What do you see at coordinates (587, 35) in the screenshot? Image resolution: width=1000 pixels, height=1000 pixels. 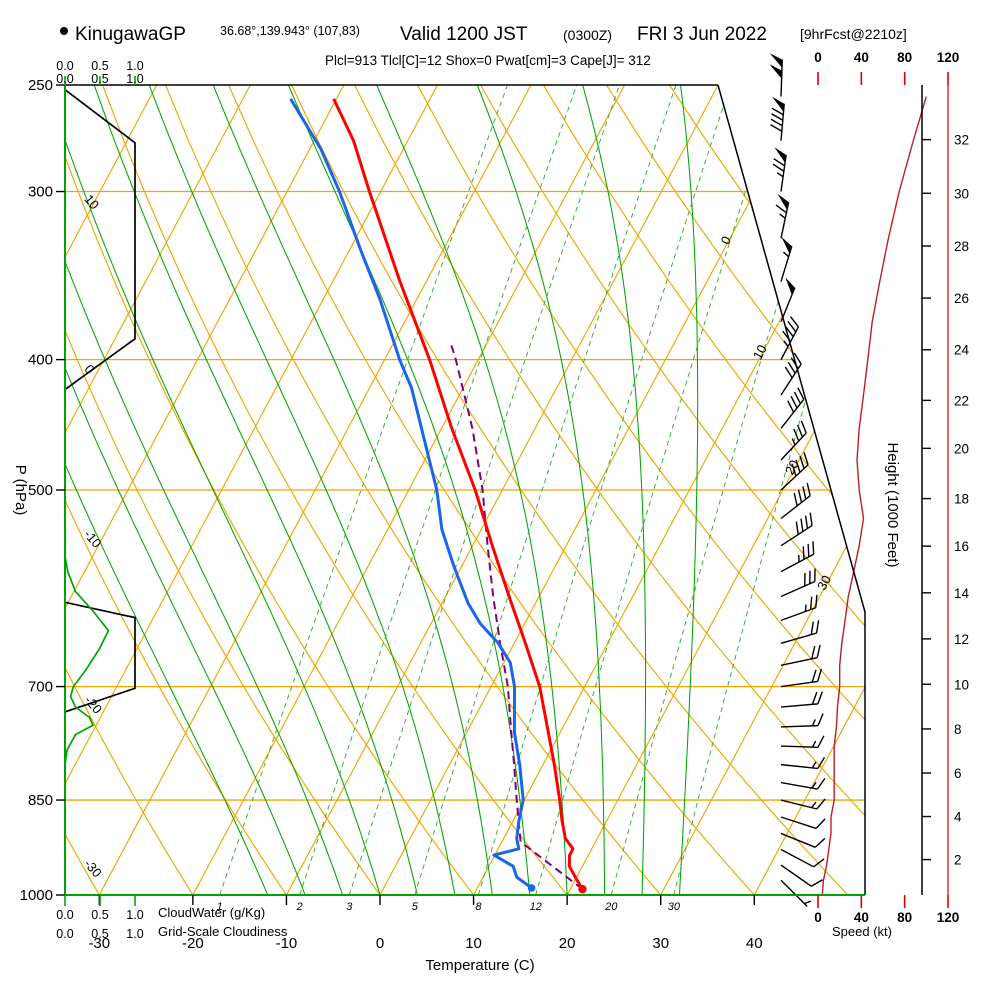 I see `valid-zulu: (0300Z)` at bounding box center [587, 35].